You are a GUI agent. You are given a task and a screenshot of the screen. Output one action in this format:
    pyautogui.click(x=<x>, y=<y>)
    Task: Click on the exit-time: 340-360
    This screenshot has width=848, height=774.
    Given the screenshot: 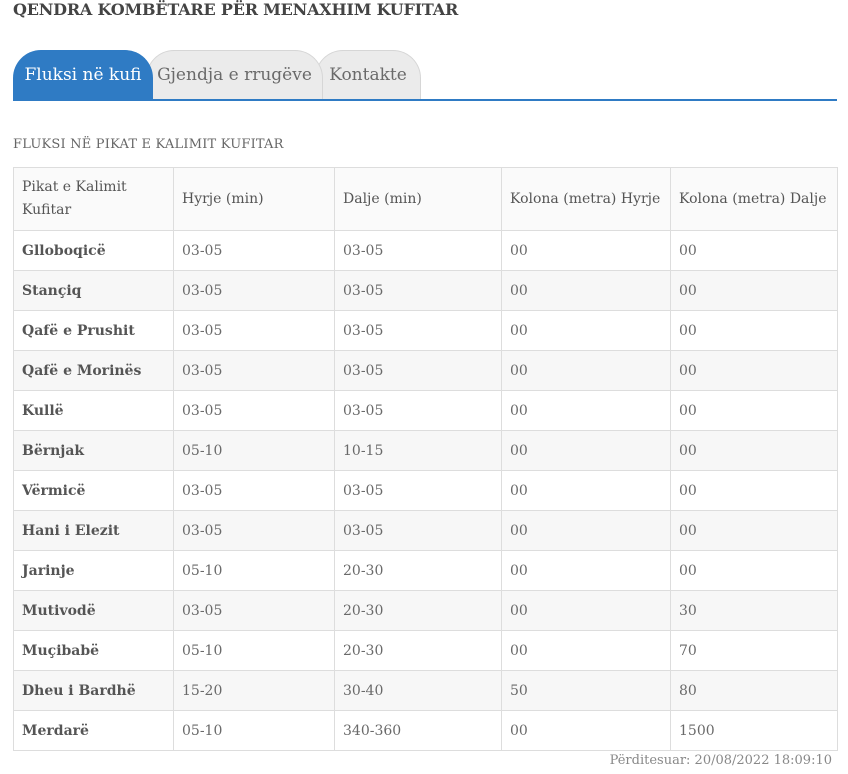 What is the action you would take?
    pyautogui.click(x=418, y=730)
    